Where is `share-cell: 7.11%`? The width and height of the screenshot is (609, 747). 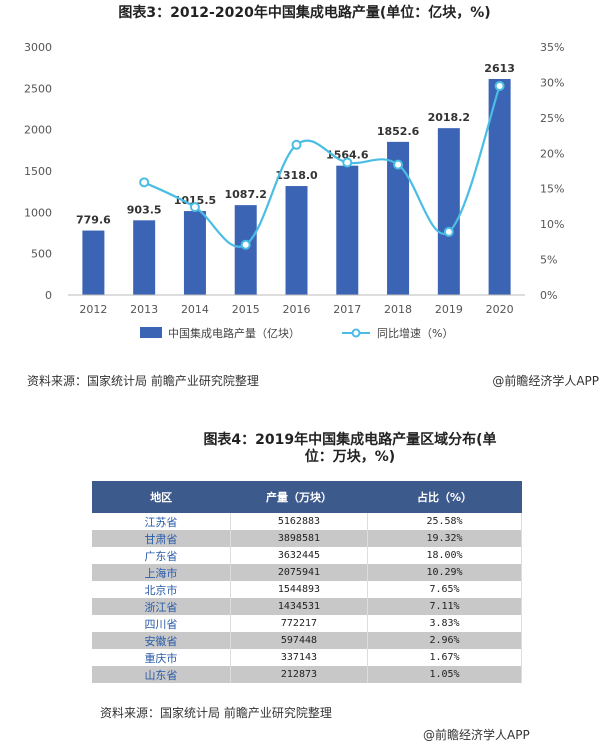
share-cell: 7.11% is located at coordinates (444, 606).